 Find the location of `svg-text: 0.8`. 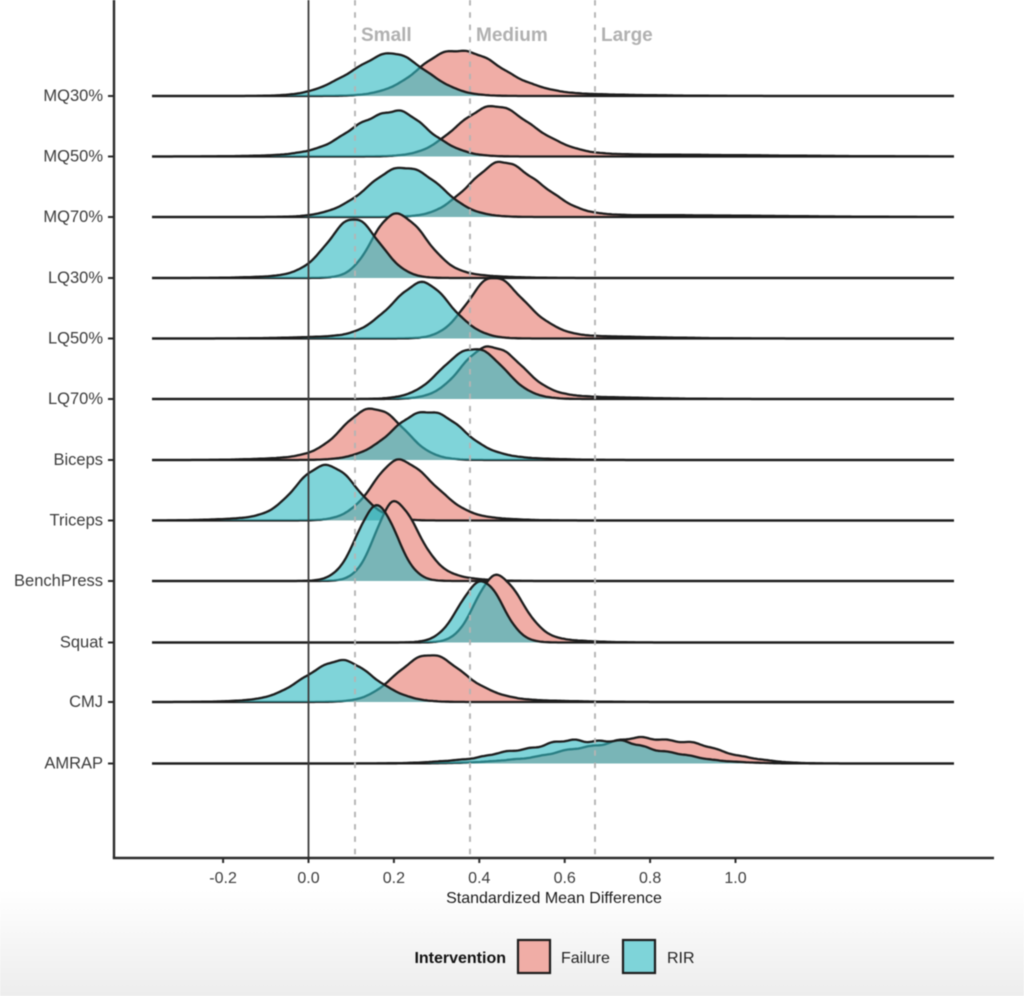

svg-text: 0.8 is located at coordinates (650, 878).